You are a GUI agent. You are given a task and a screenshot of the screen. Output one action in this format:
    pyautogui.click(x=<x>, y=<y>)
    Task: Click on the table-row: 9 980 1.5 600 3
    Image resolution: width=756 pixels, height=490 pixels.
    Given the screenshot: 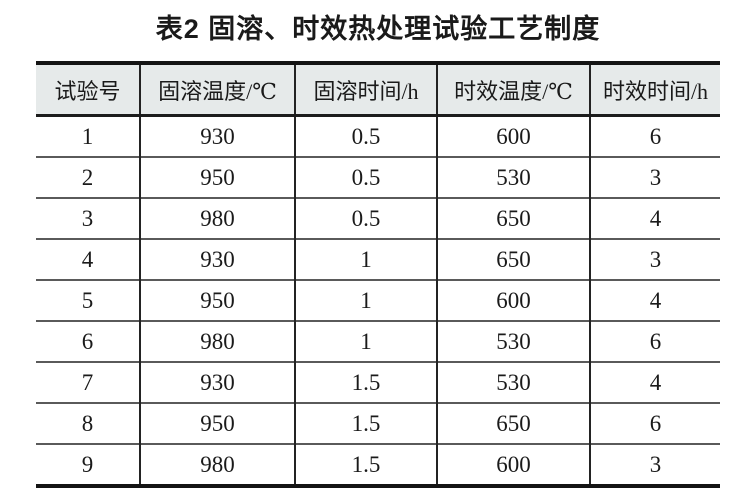 What is the action you would take?
    pyautogui.click(x=378, y=464)
    